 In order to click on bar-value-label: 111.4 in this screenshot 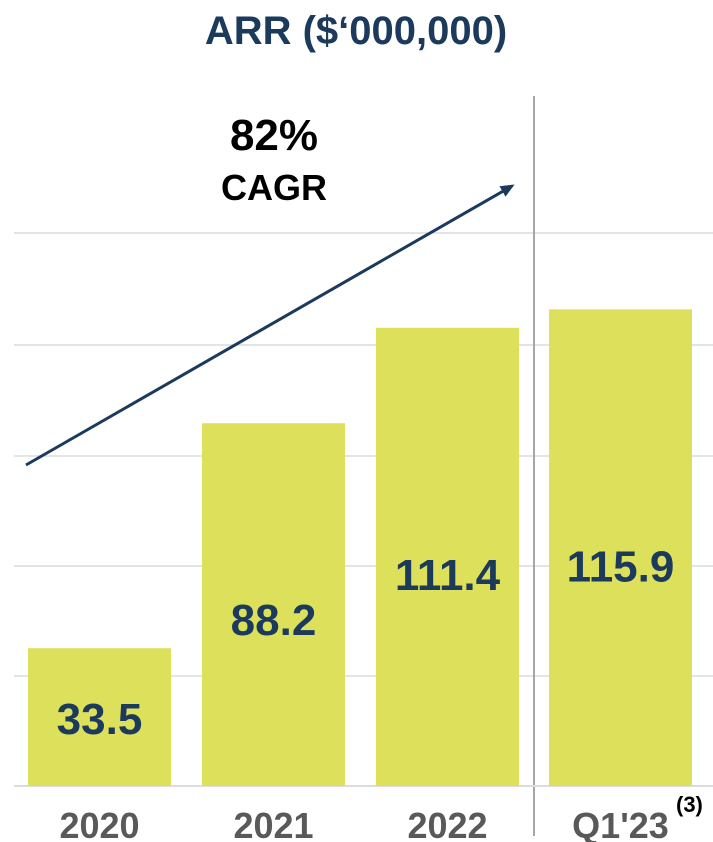, I will do `click(448, 575)`.